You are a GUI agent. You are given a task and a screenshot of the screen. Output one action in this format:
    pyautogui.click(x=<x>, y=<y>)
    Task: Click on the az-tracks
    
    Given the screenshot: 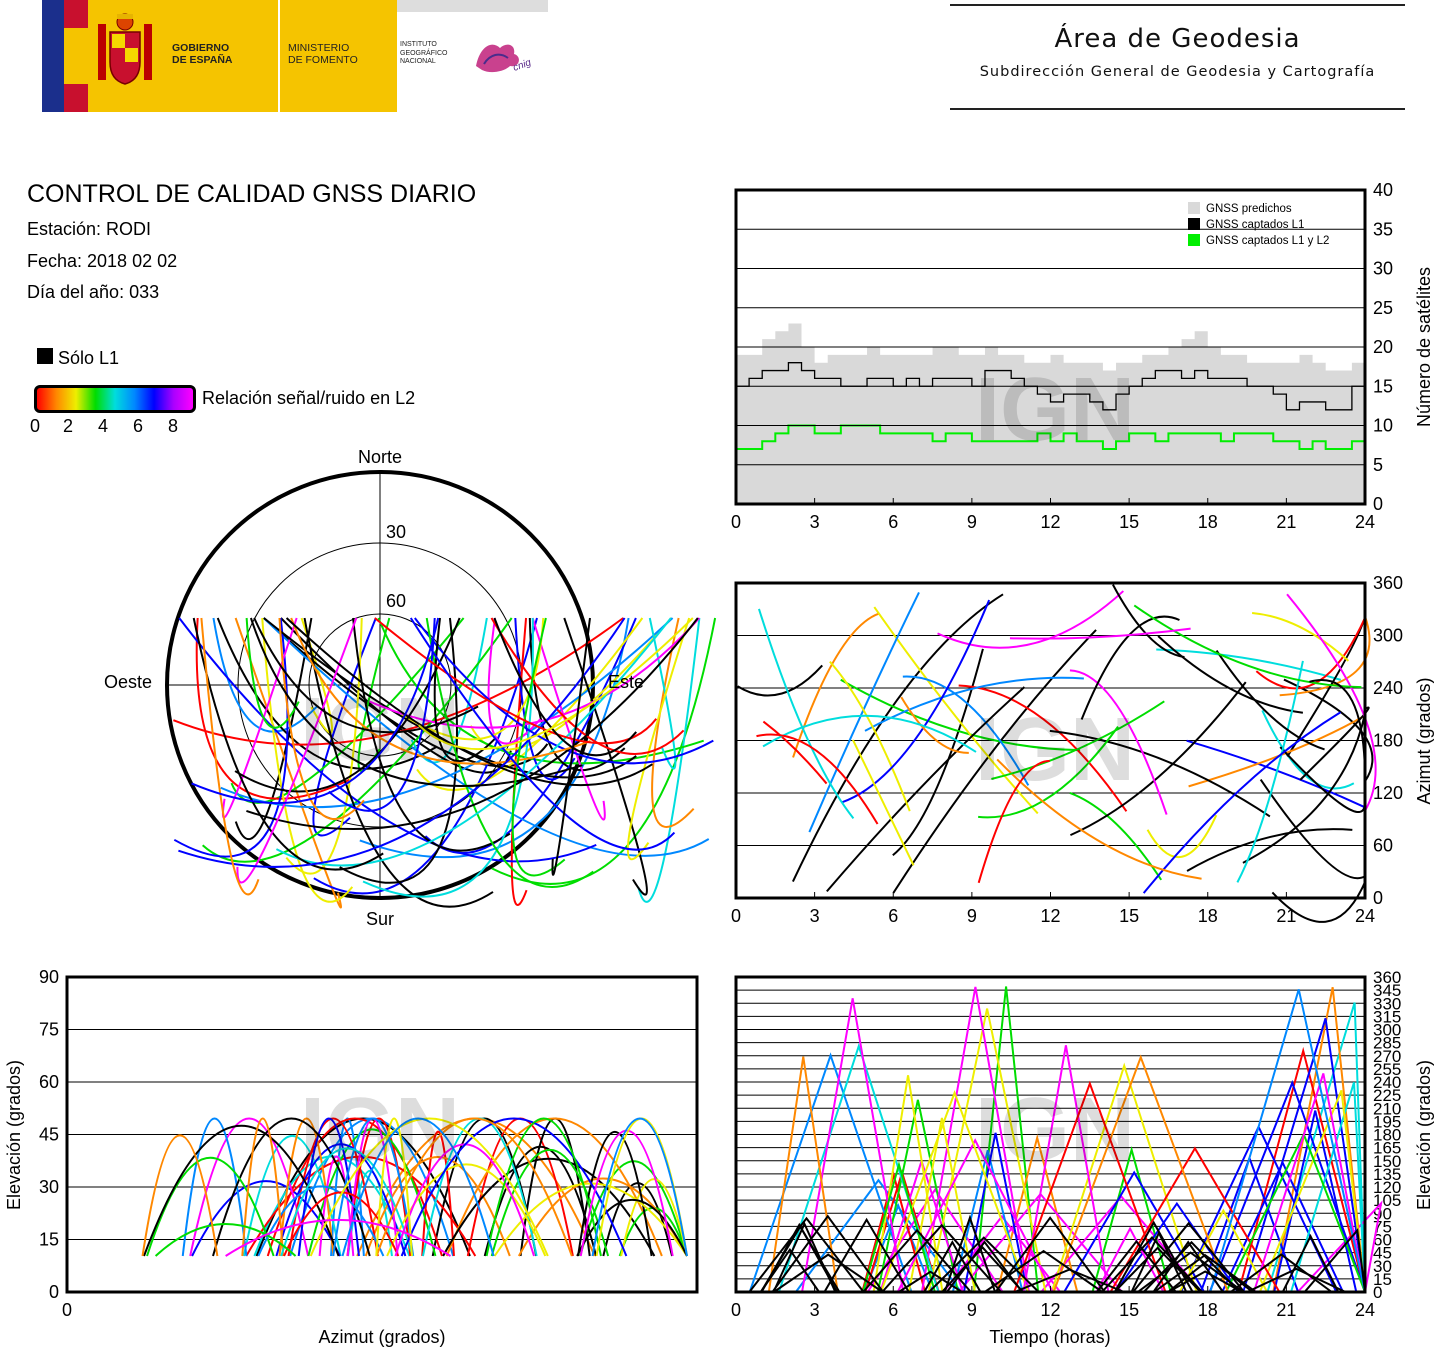 What is the action you would take?
    pyautogui.click(x=1057, y=753)
    